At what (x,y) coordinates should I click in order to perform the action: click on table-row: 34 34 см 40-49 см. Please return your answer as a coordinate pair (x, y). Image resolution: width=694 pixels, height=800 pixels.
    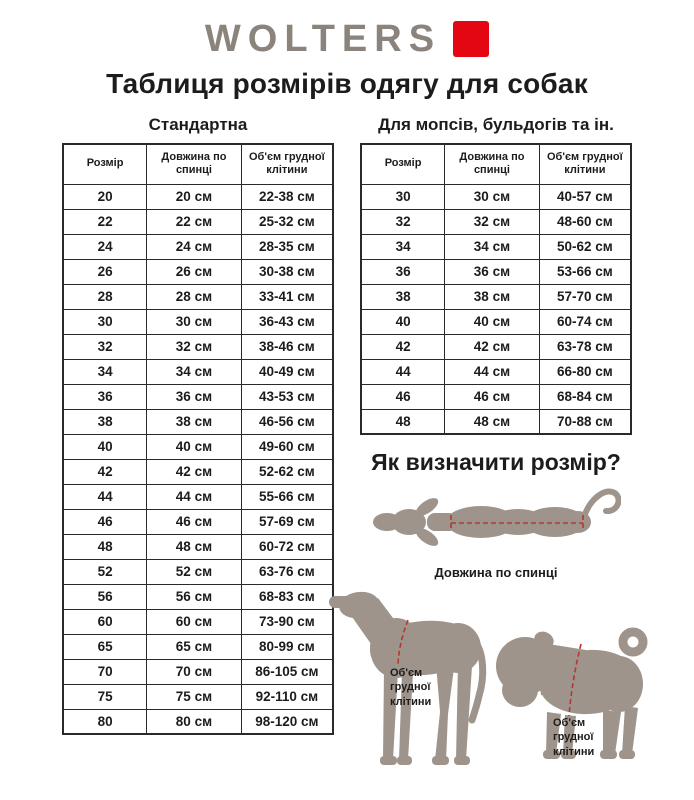
    Looking at the image, I should click on (198, 371).